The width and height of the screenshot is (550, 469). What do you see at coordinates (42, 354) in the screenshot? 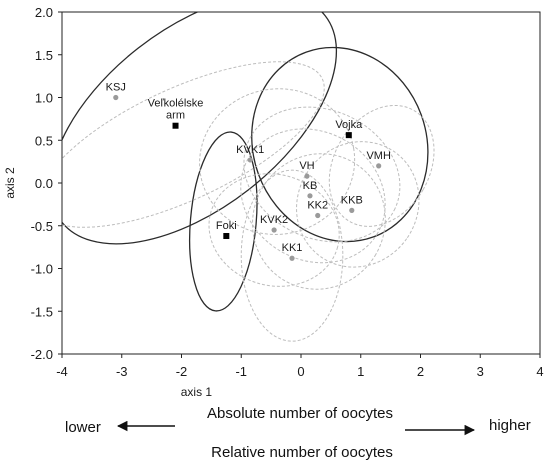
I see `y-tick-label: -2.0` at bounding box center [42, 354].